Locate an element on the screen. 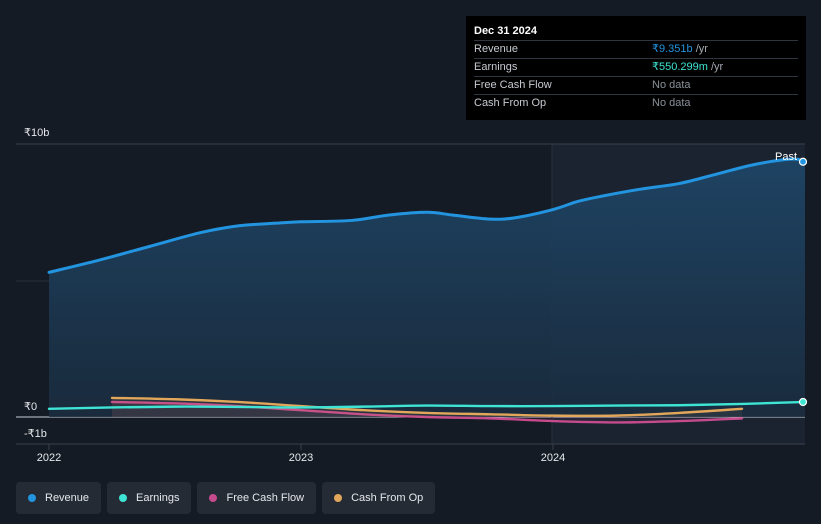  legend-item-earnings: Earnings is located at coordinates (149, 498).